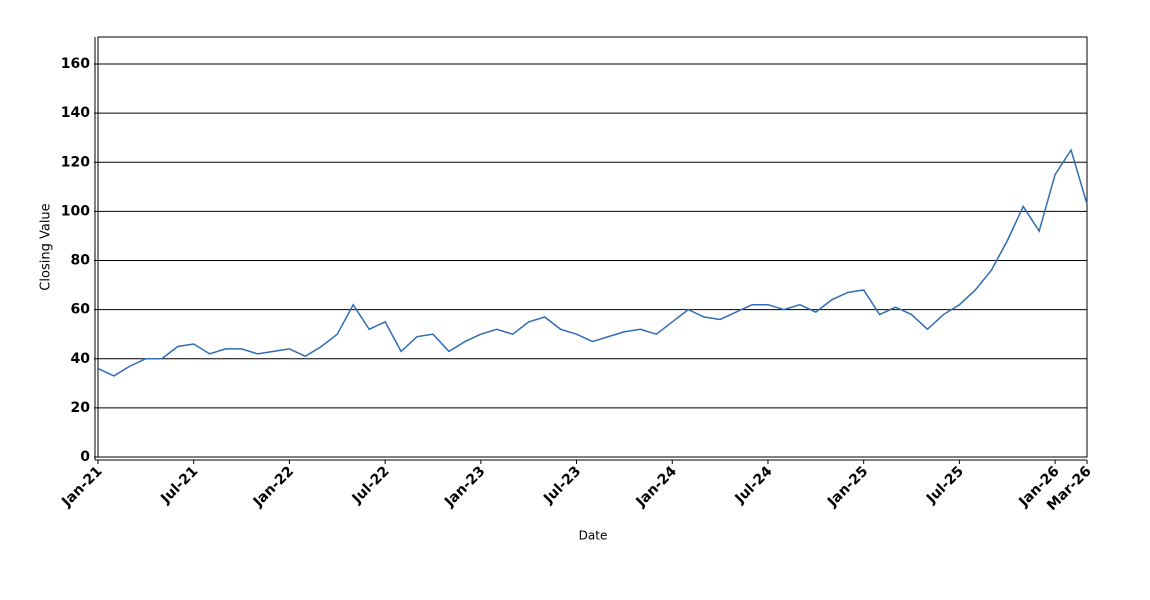 This screenshot has width=1150, height=600. What do you see at coordinates (273, 486) in the screenshot?
I see `x-tick-label: Jan-22` at bounding box center [273, 486].